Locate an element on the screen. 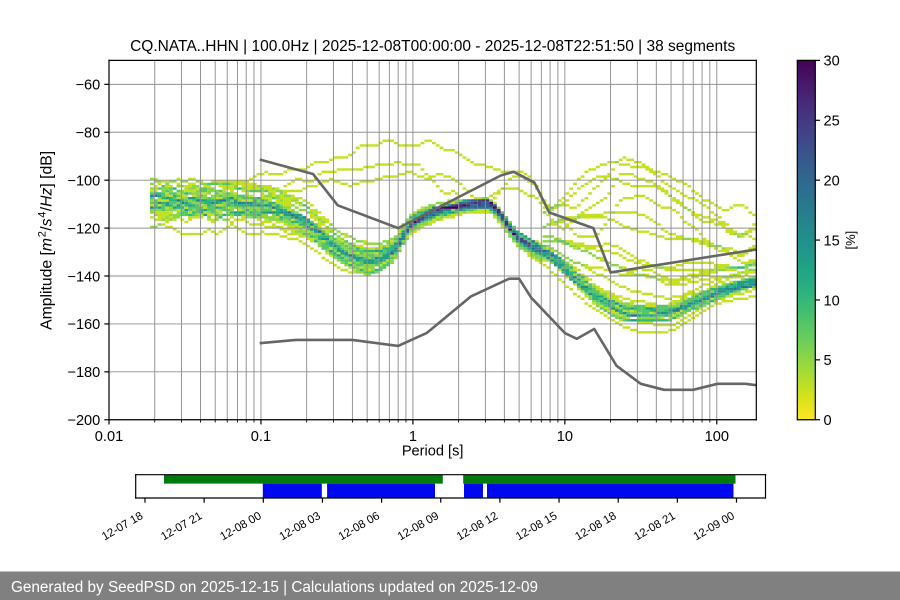  svg-text: Period [s] is located at coordinates (433, 452).